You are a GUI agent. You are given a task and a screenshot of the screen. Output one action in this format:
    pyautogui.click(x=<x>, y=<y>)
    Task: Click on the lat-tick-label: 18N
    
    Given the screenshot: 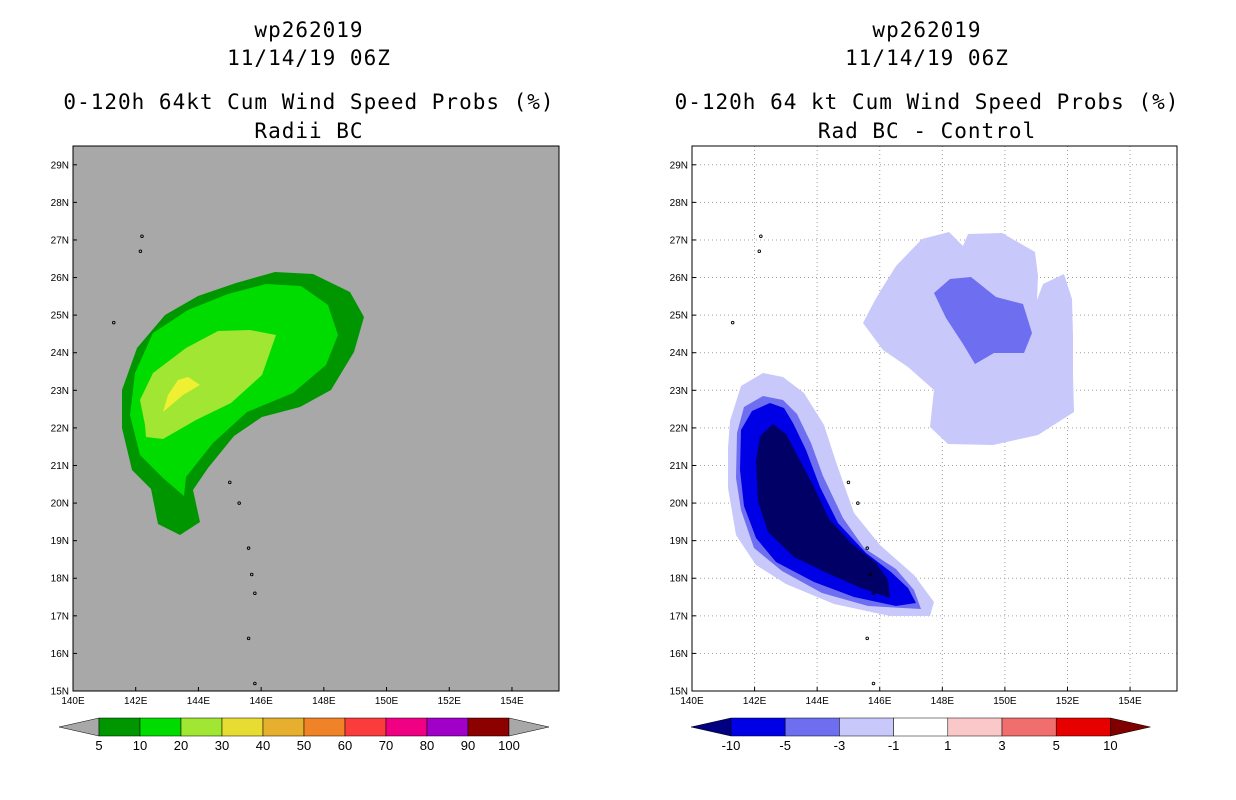 What is the action you would take?
    pyautogui.click(x=679, y=579)
    